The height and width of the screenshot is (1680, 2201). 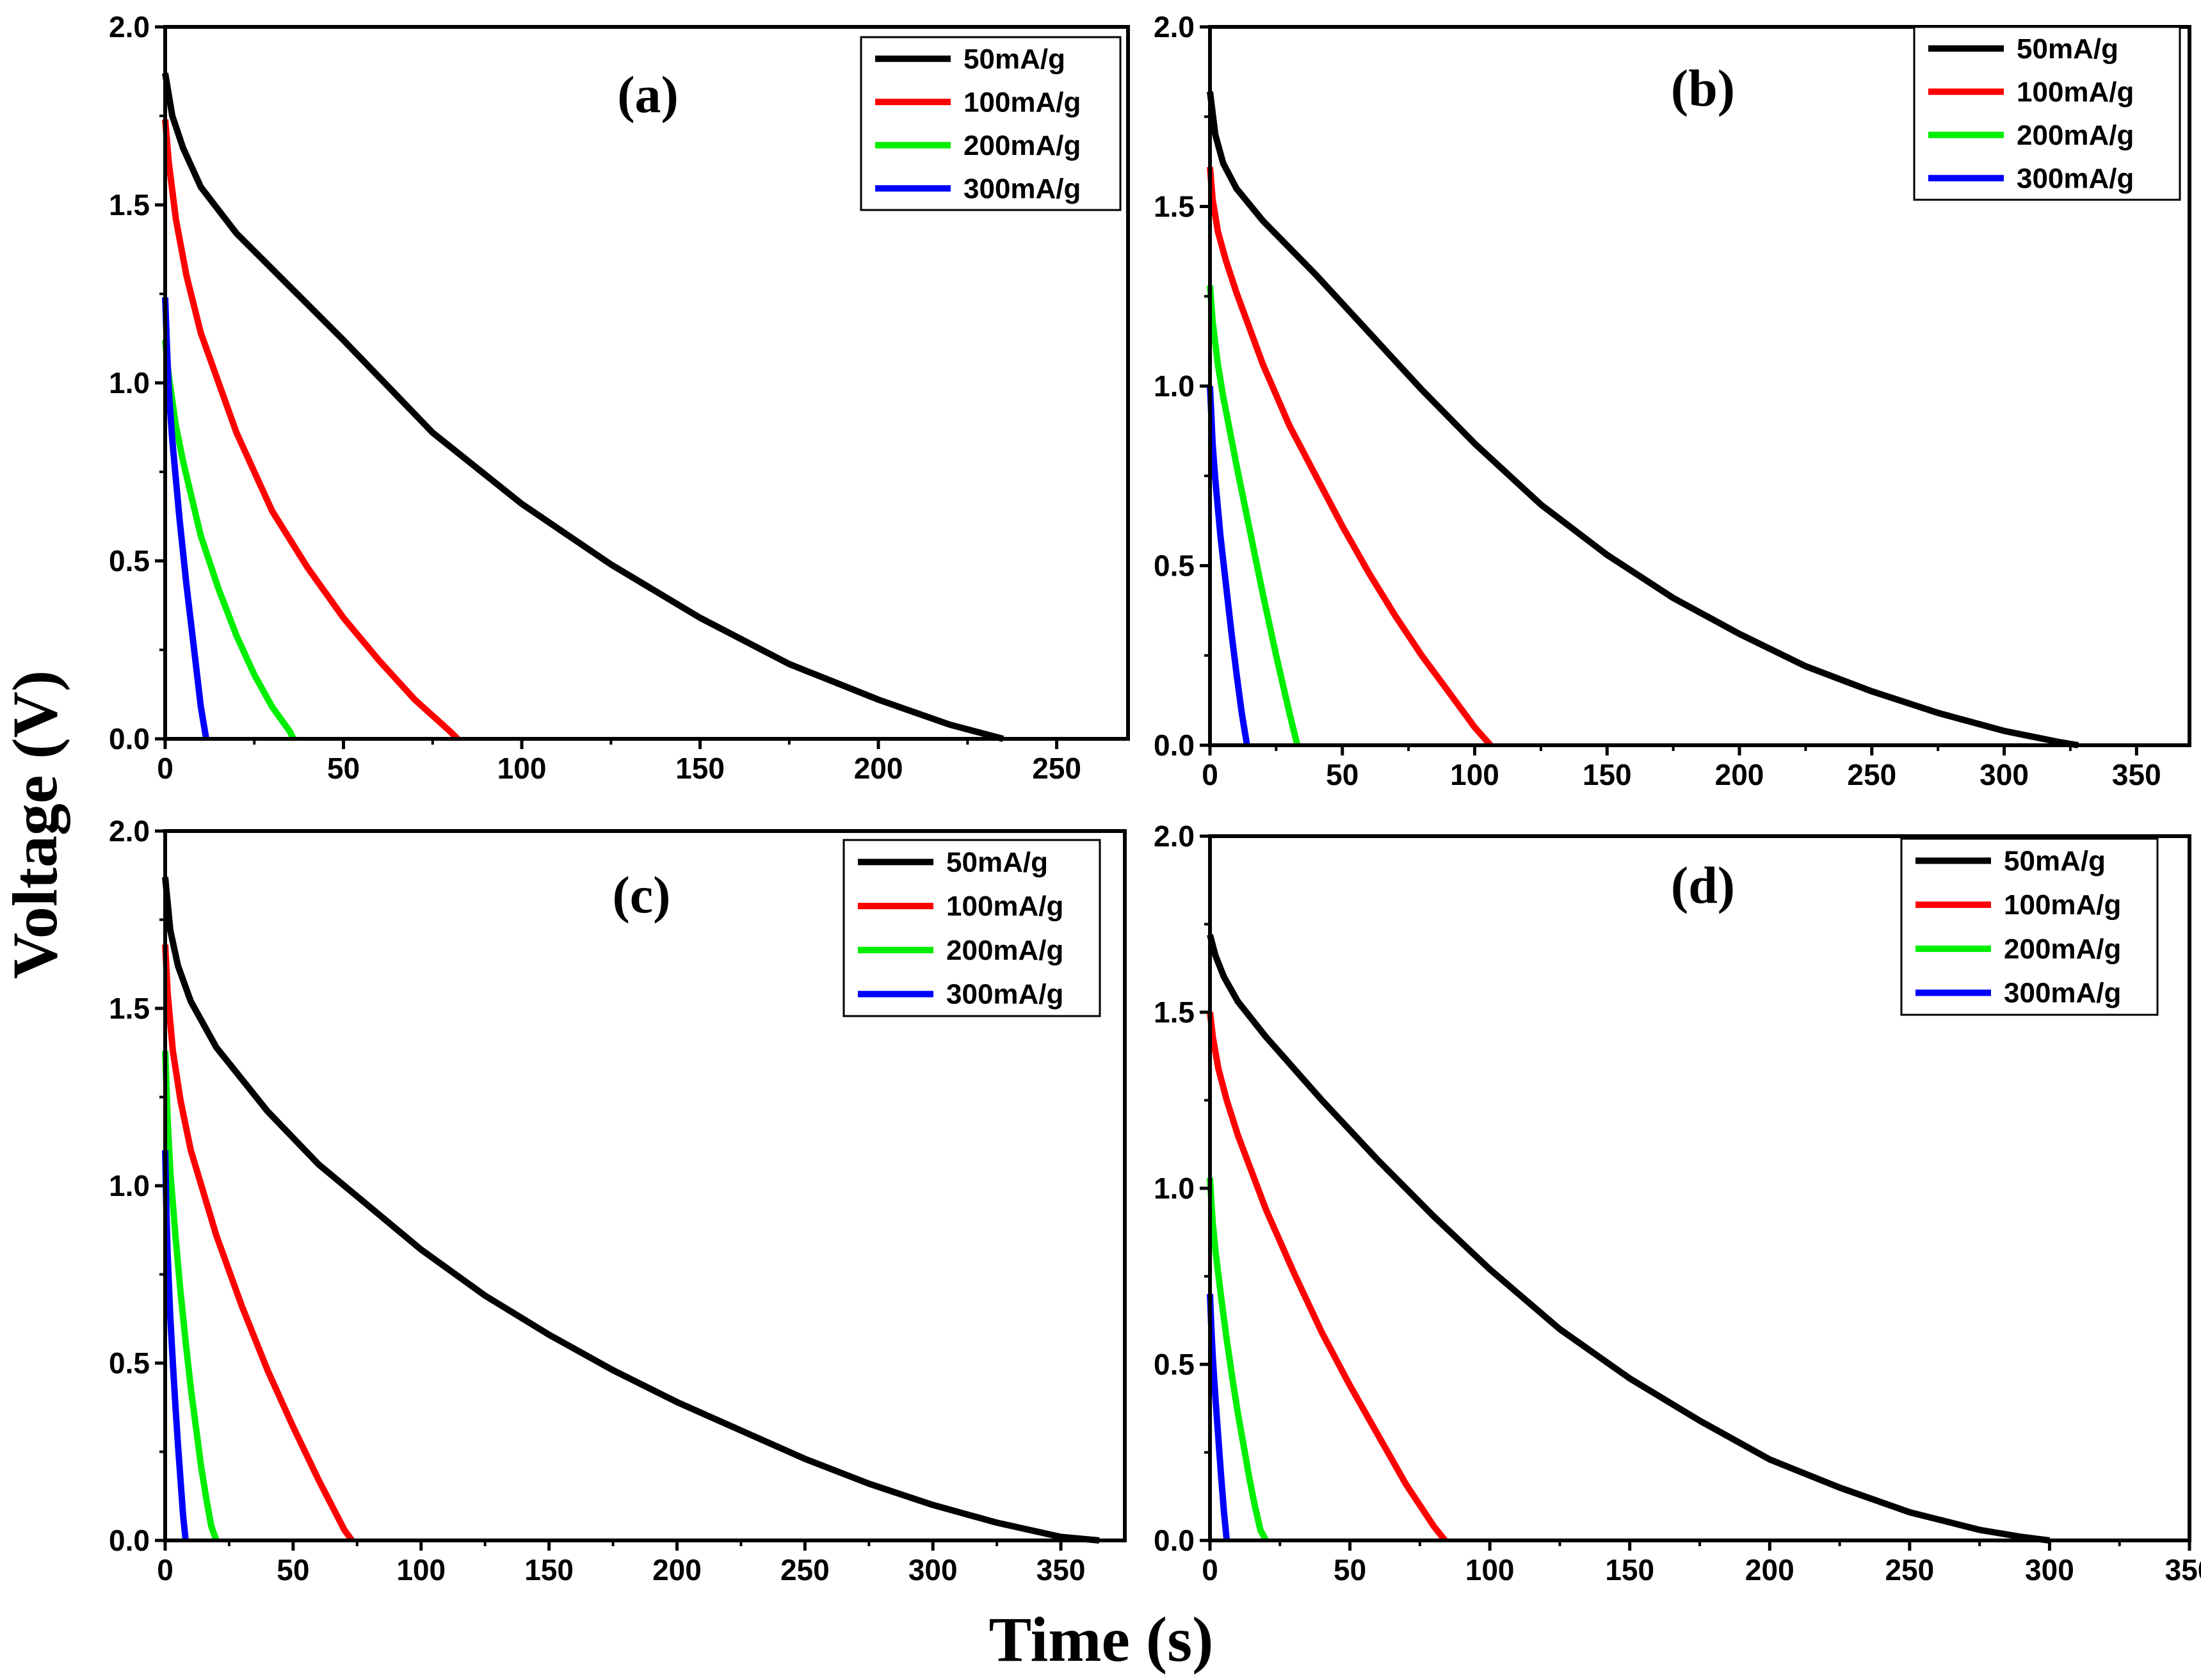 What do you see at coordinates (1703, 88) in the screenshot?
I see `panel-label: (b)` at bounding box center [1703, 88].